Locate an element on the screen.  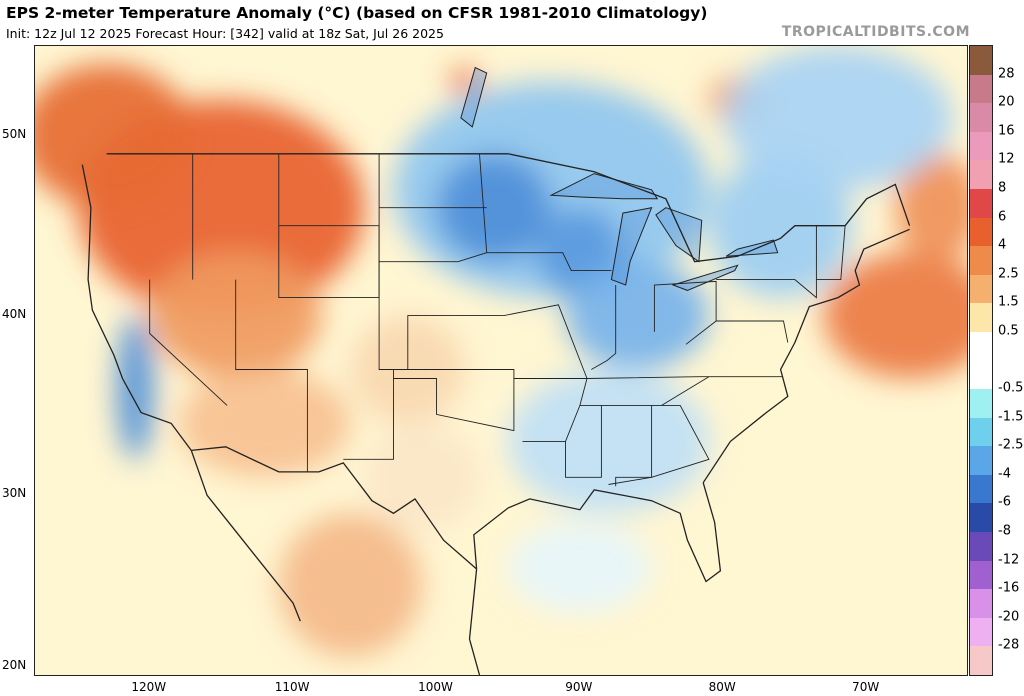
boundary-gulf-coast is located at coordinates (597, 532).